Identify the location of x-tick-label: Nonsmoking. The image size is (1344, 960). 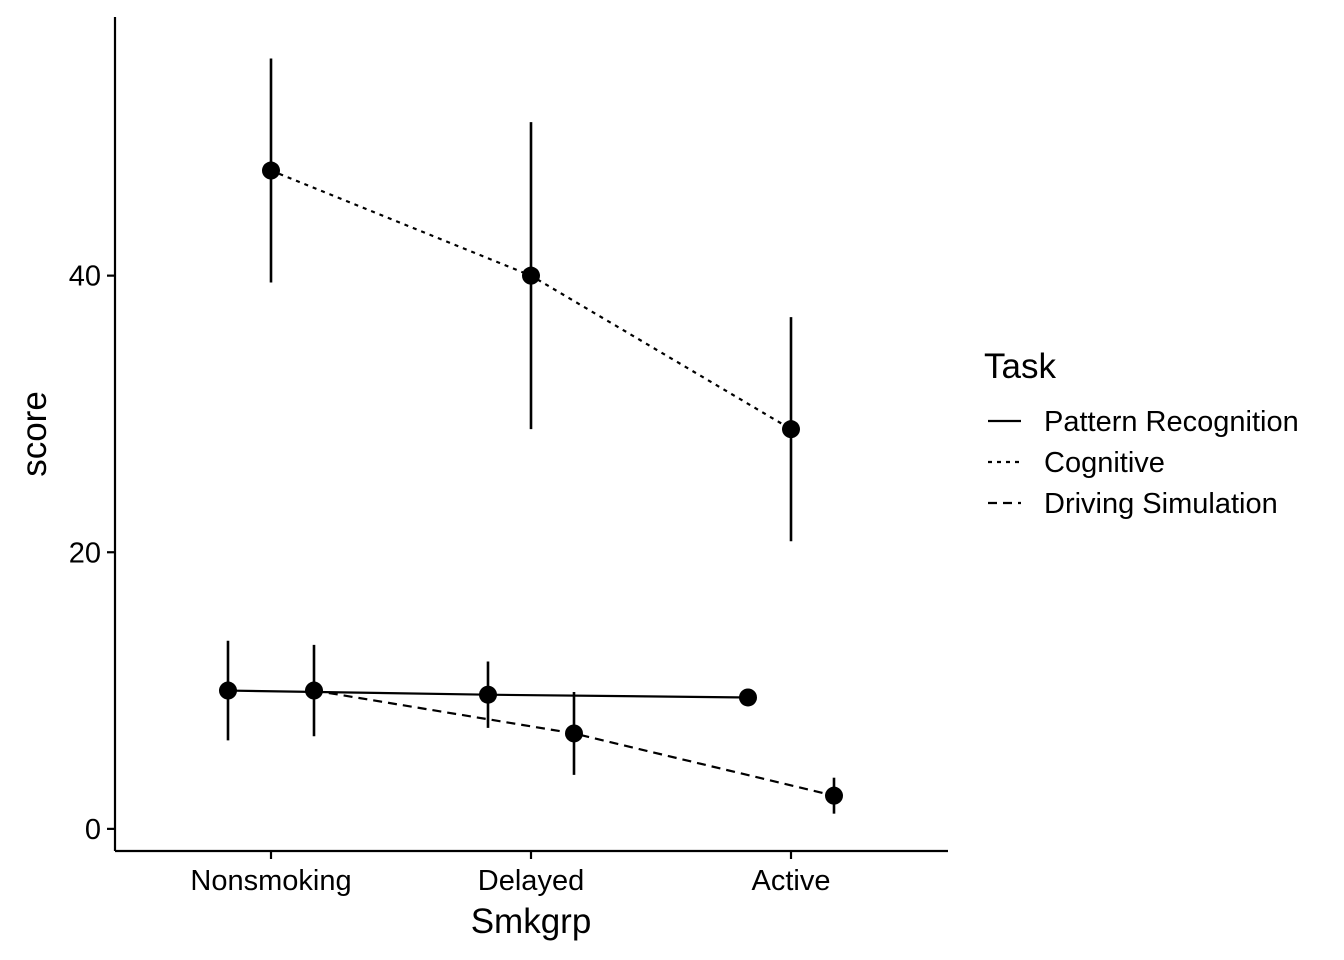
(270, 881).